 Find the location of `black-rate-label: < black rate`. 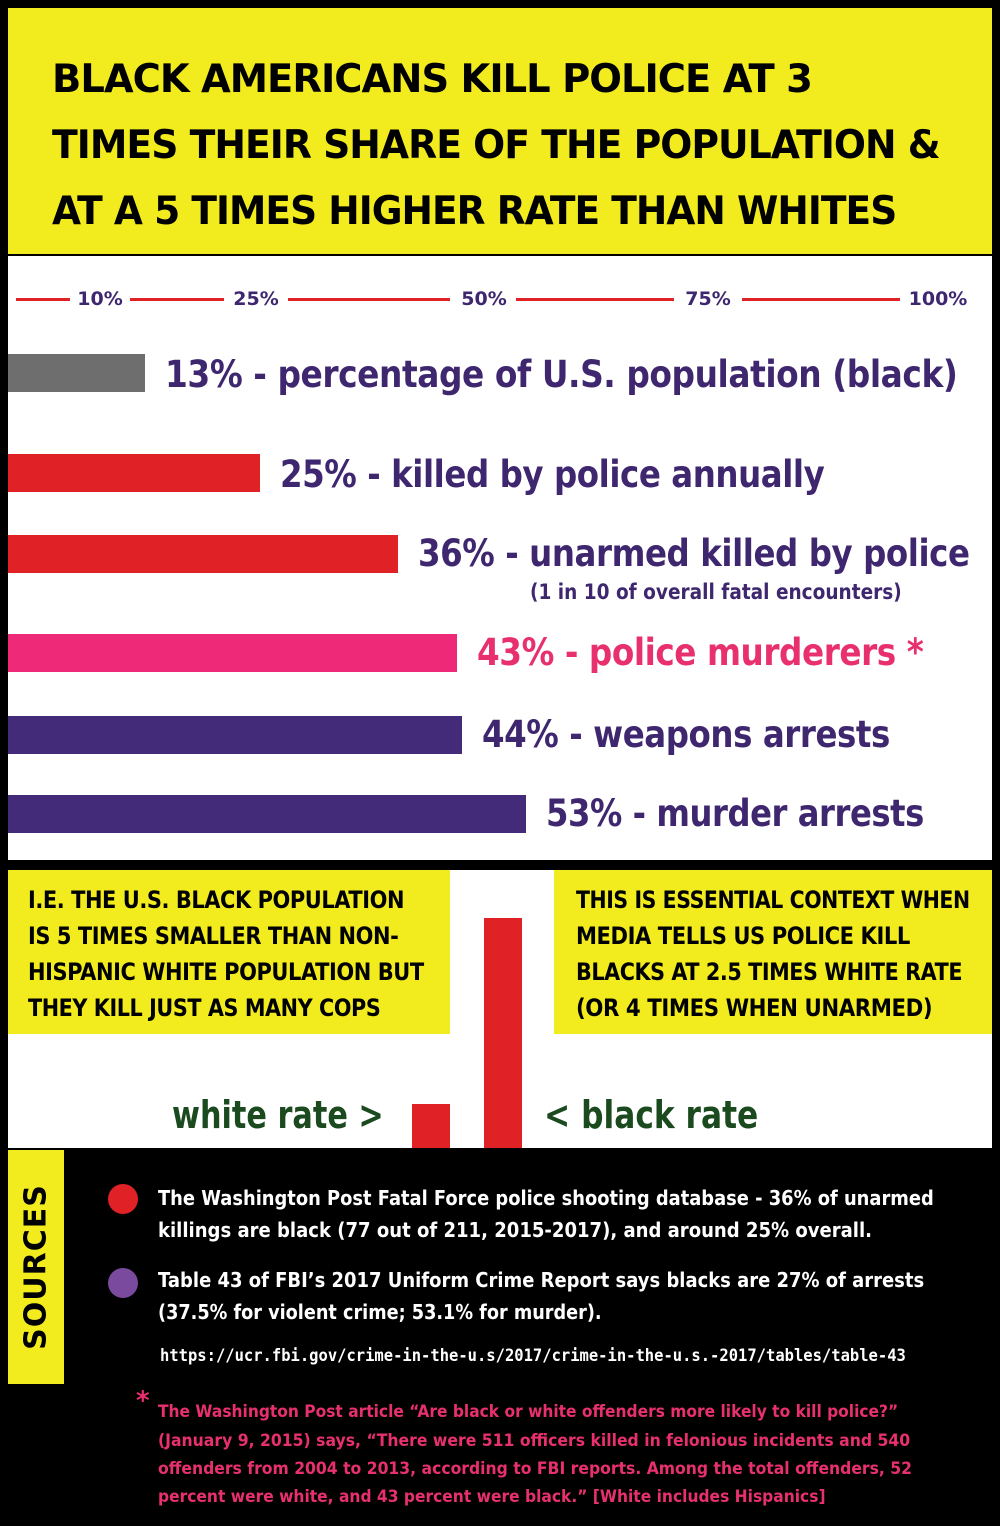

black-rate-label: < black rate is located at coordinates (651, 1115).